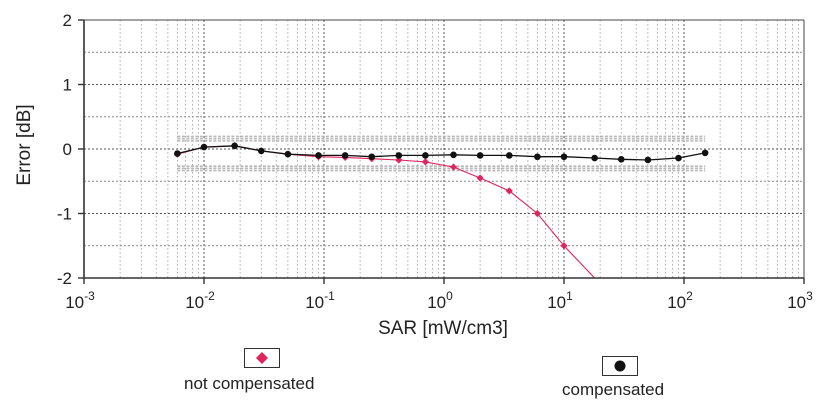  What do you see at coordinates (64, 278) in the screenshot?
I see `y-tick-label: -2` at bounding box center [64, 278].